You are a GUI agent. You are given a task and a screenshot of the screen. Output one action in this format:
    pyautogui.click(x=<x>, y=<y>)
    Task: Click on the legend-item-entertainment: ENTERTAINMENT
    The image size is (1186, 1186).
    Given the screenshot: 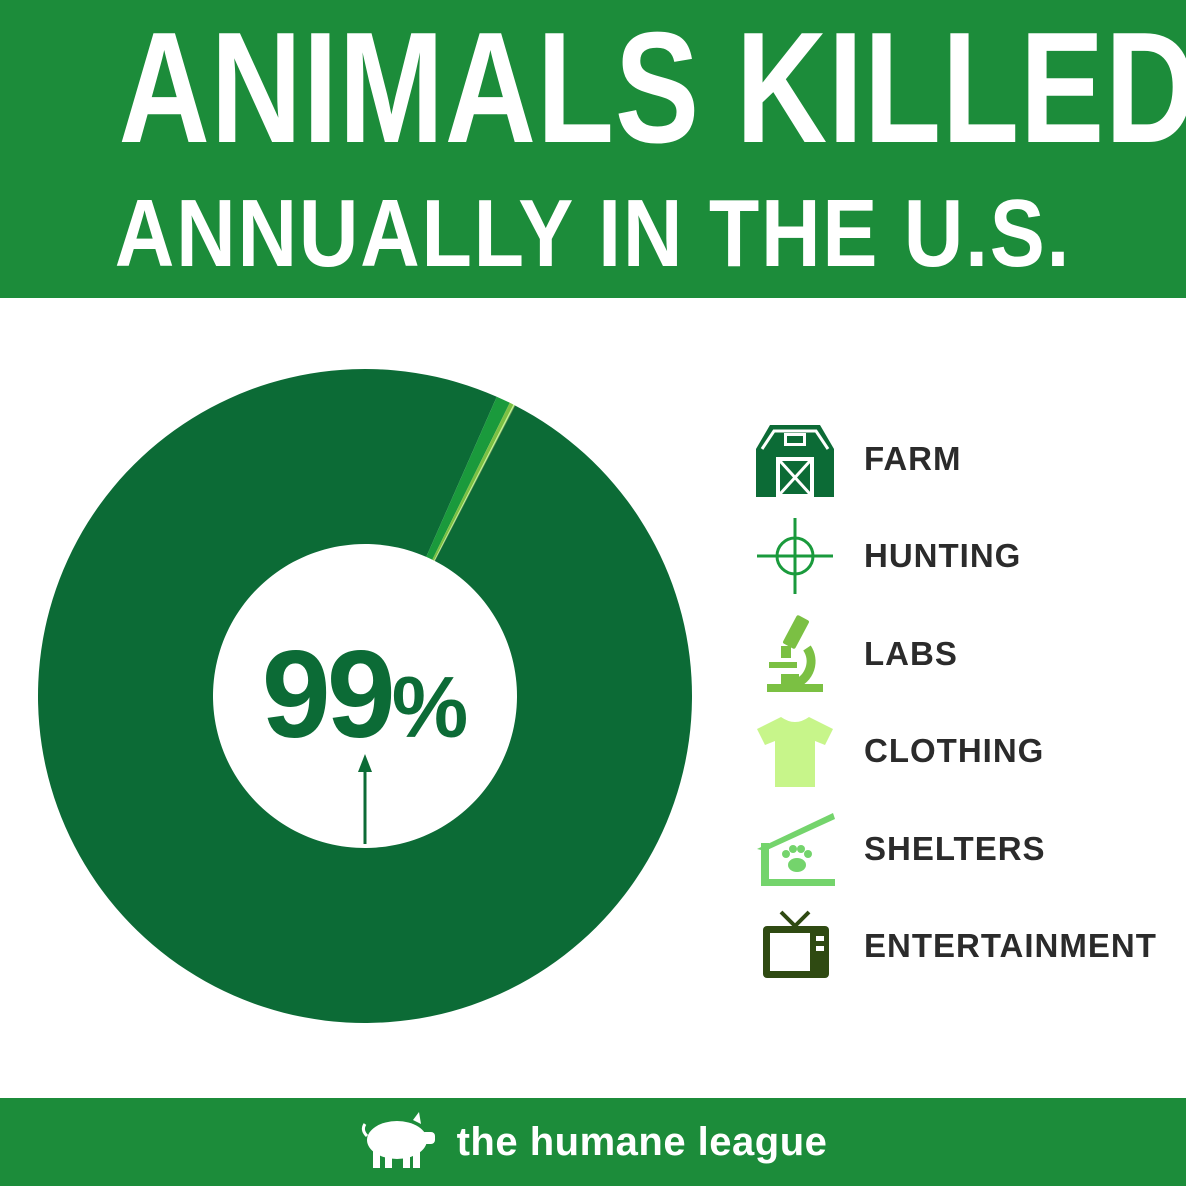 What is the action you would take?
    pyautogui.click(x=960, y=947)
    